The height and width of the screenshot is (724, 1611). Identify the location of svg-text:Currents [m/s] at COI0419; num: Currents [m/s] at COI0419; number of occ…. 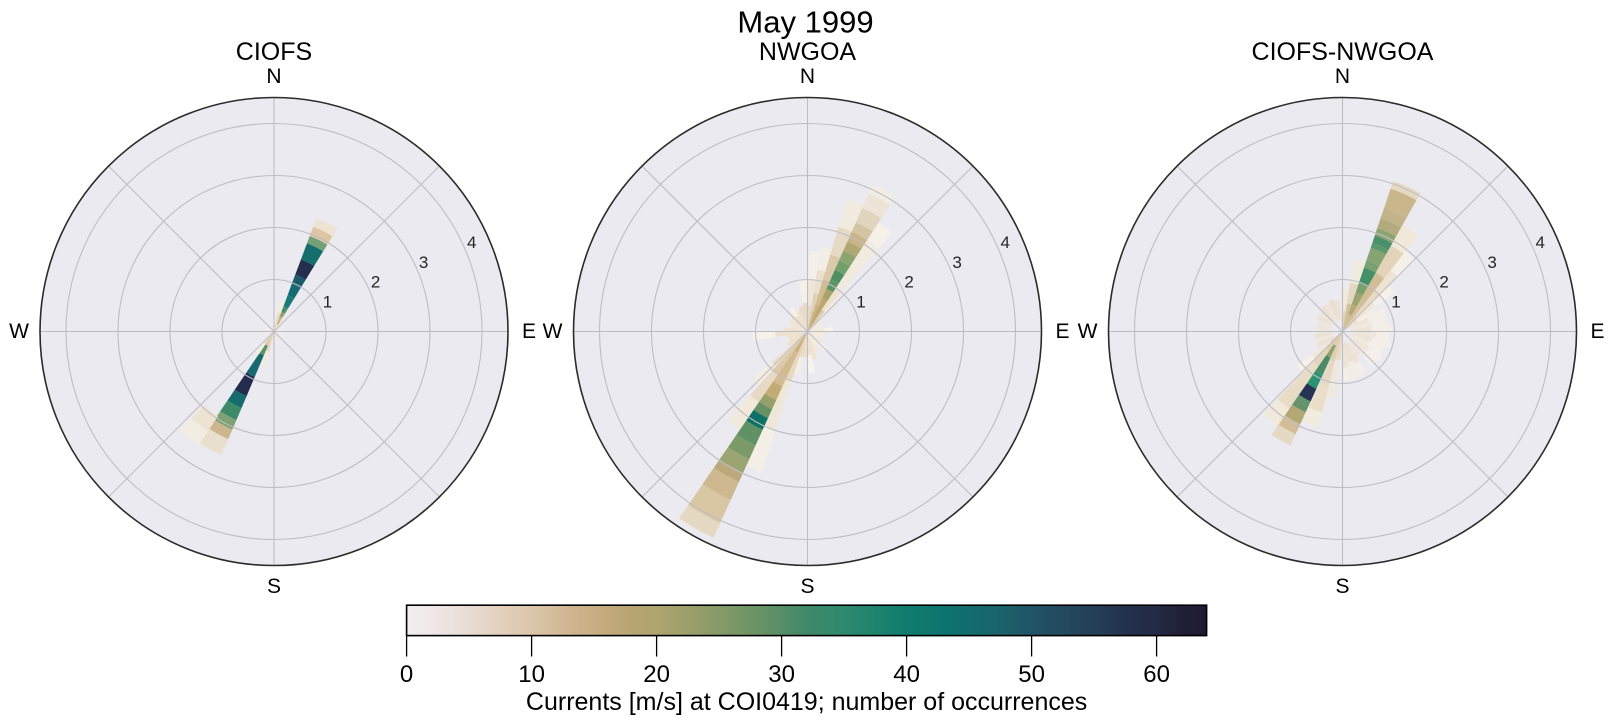
(806, 702).